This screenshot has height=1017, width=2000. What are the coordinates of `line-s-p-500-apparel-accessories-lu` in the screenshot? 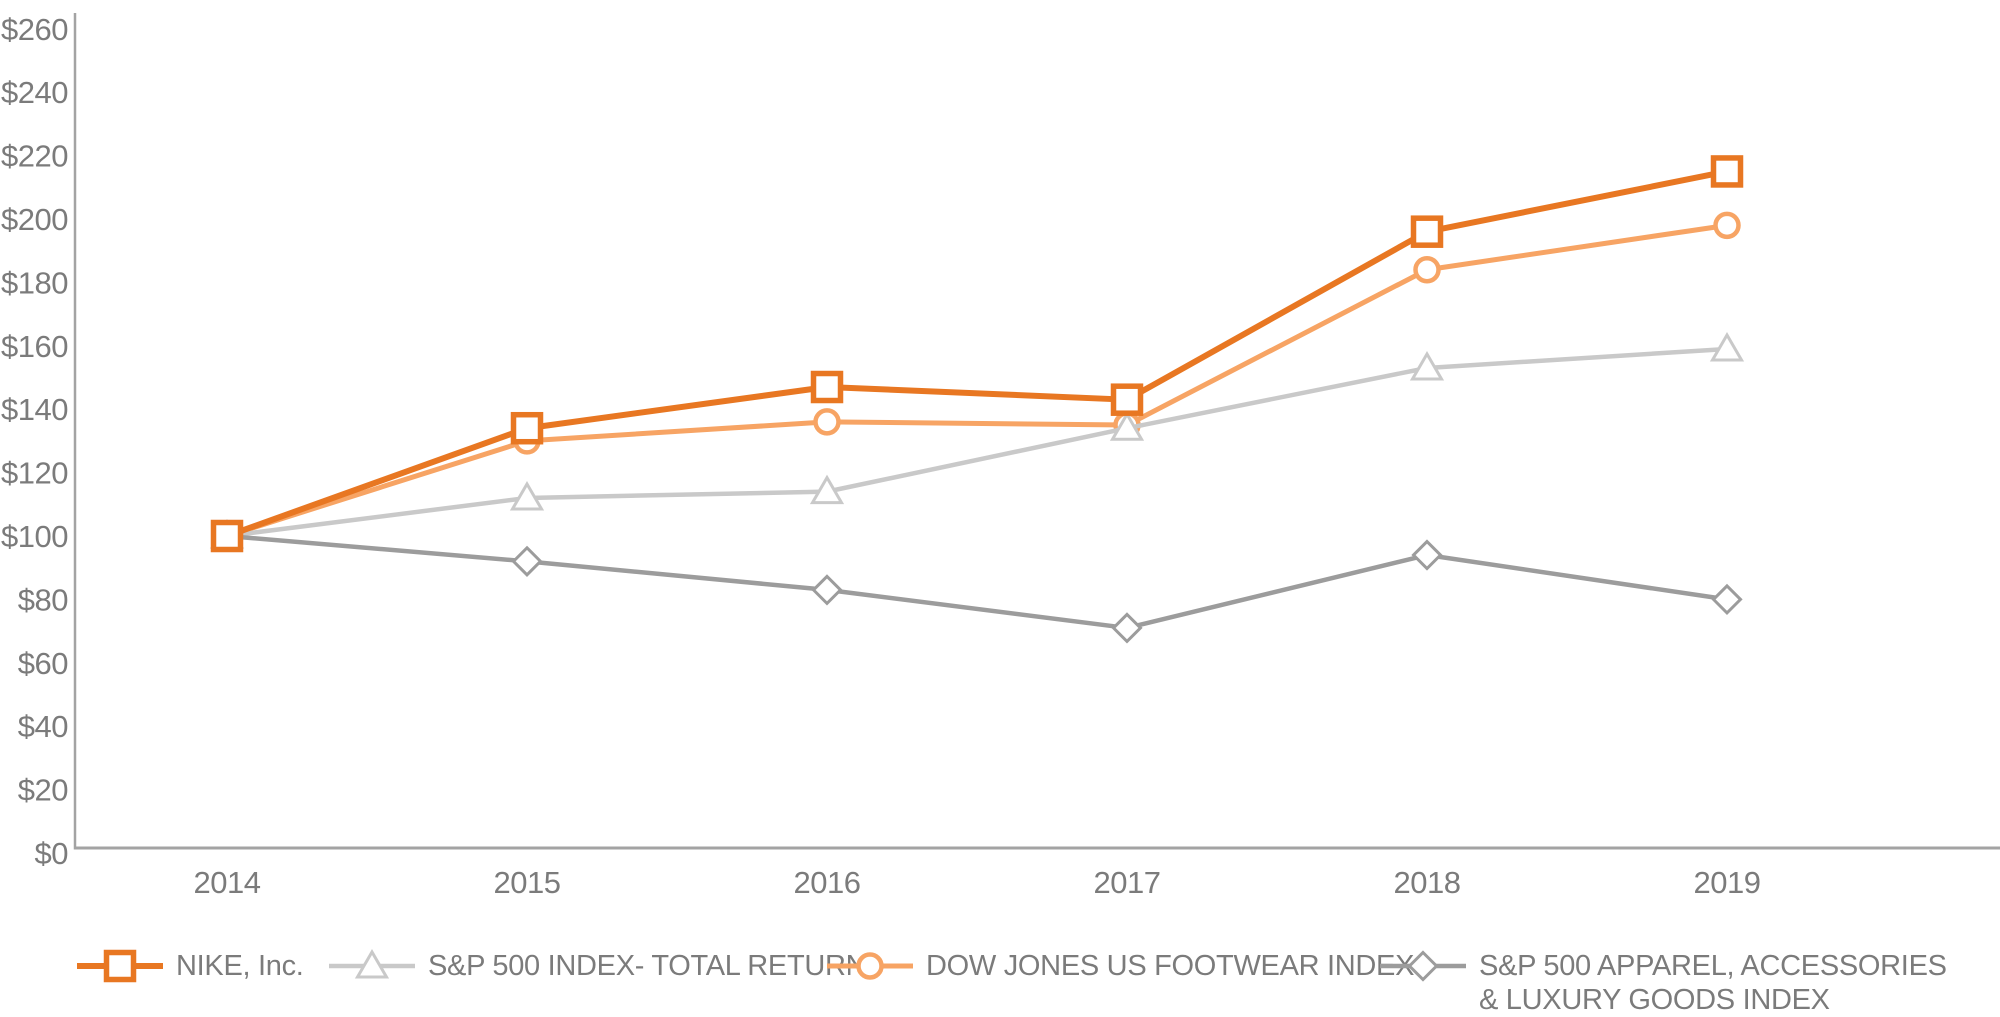 It's located at (977, 582).